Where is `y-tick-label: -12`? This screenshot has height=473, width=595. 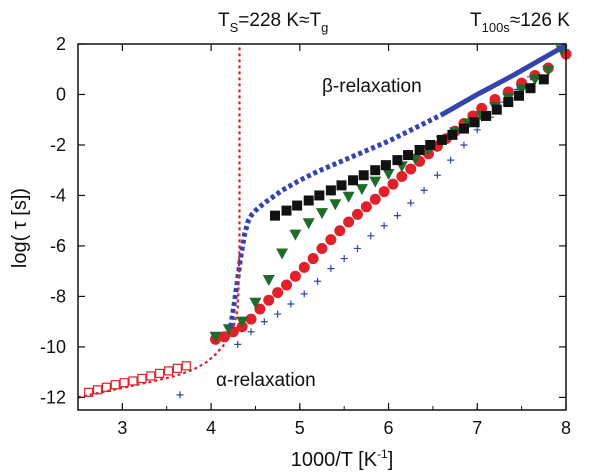
y-tick-label: -12 is located at coordinates (53, 397).